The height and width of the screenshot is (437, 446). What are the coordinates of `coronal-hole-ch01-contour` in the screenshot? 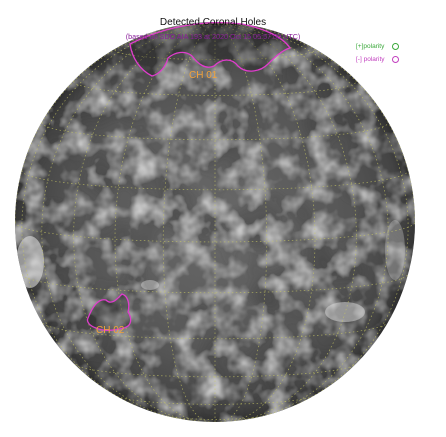 It's located at (210, 49).